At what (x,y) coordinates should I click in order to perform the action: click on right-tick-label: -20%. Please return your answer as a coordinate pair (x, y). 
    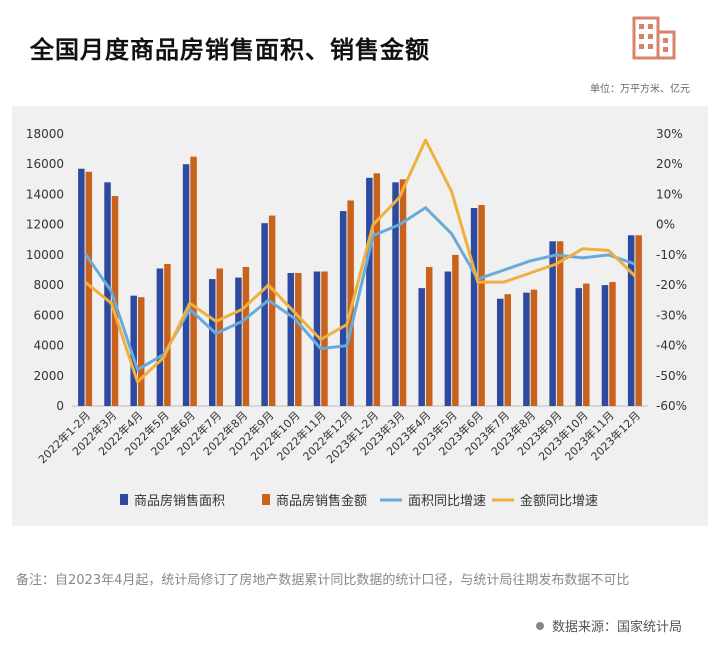
    Looking at the image, I should click on (671, 285).